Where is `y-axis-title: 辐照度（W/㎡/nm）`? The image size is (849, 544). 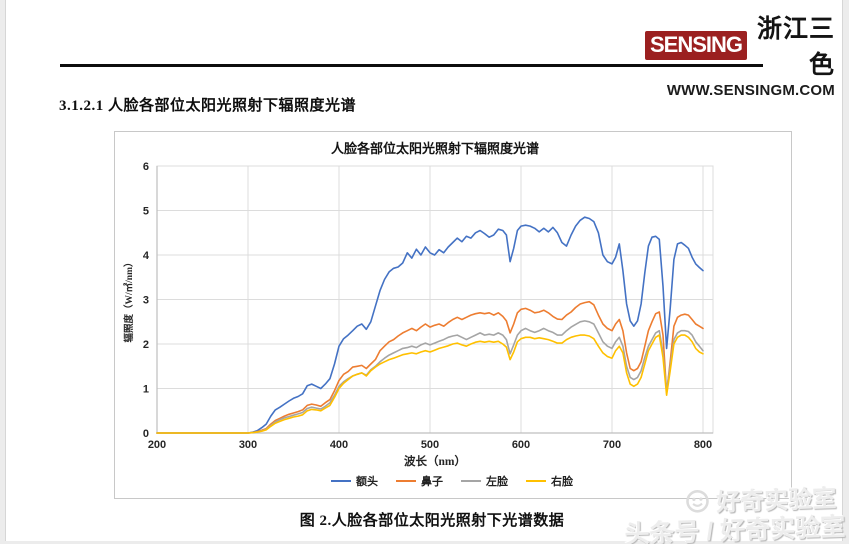 y-axis-title: 辐照度（W/㎡/nm） is located at coordinates (129, 300).